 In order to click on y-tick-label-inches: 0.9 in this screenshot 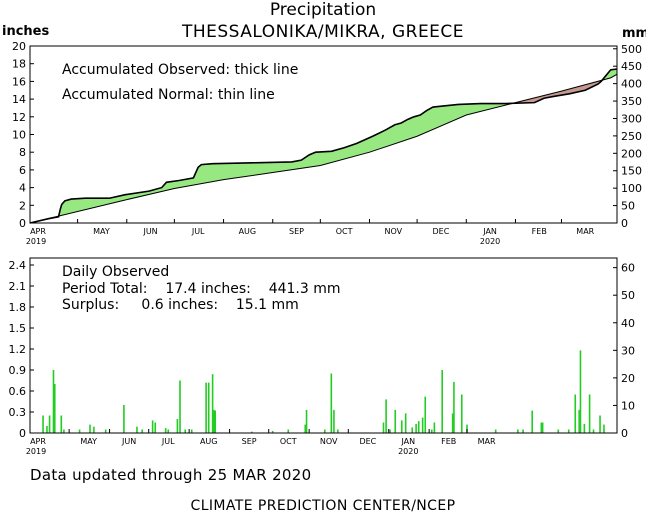, I will do `click(18, 370)`.